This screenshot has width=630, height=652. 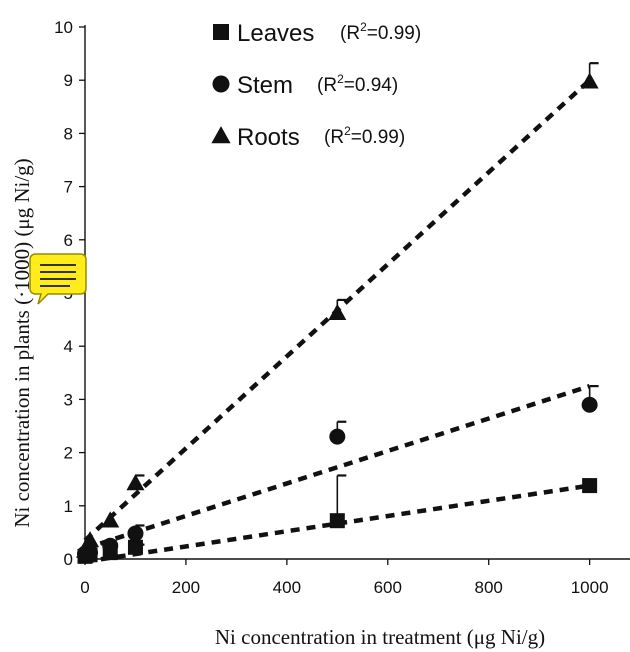 I want to click on x-tick-label: 800, so click(x=489, y=587).